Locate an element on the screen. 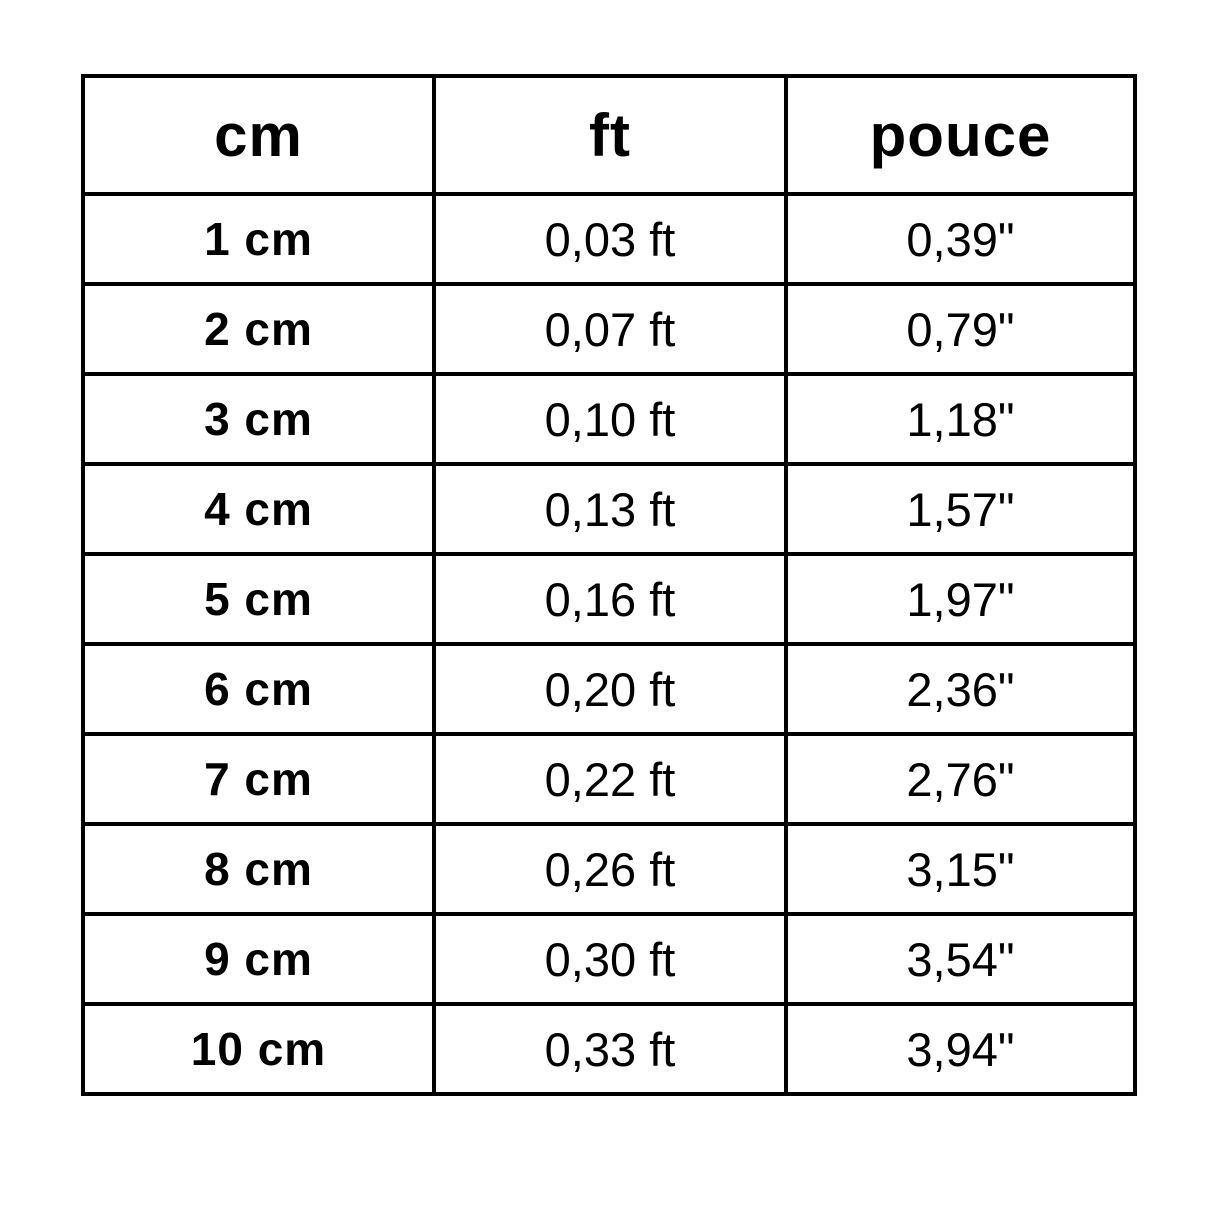 The height and width of the screenshot is (1214, 1214). cell-cm: 3 cm is located at coordinates (258, 419).